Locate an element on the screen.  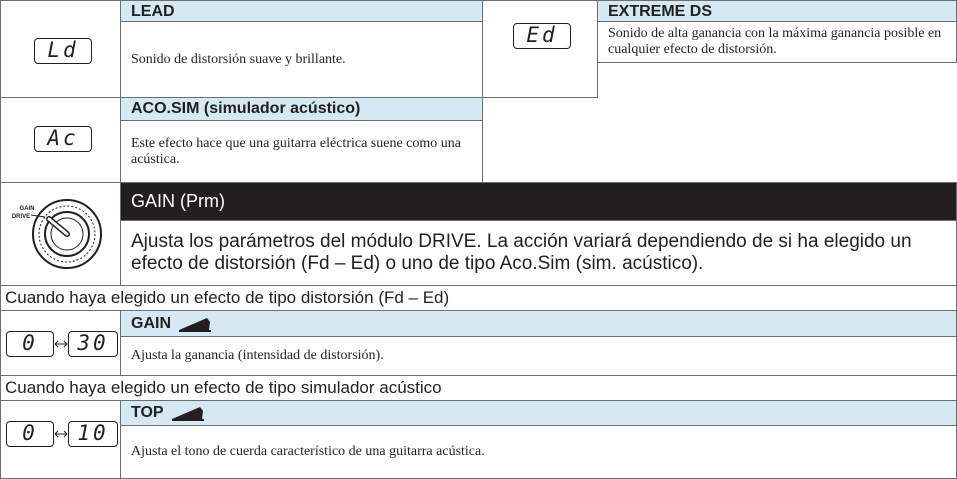
effect-name: EXTREME DS is located at coordinates (777, 11).